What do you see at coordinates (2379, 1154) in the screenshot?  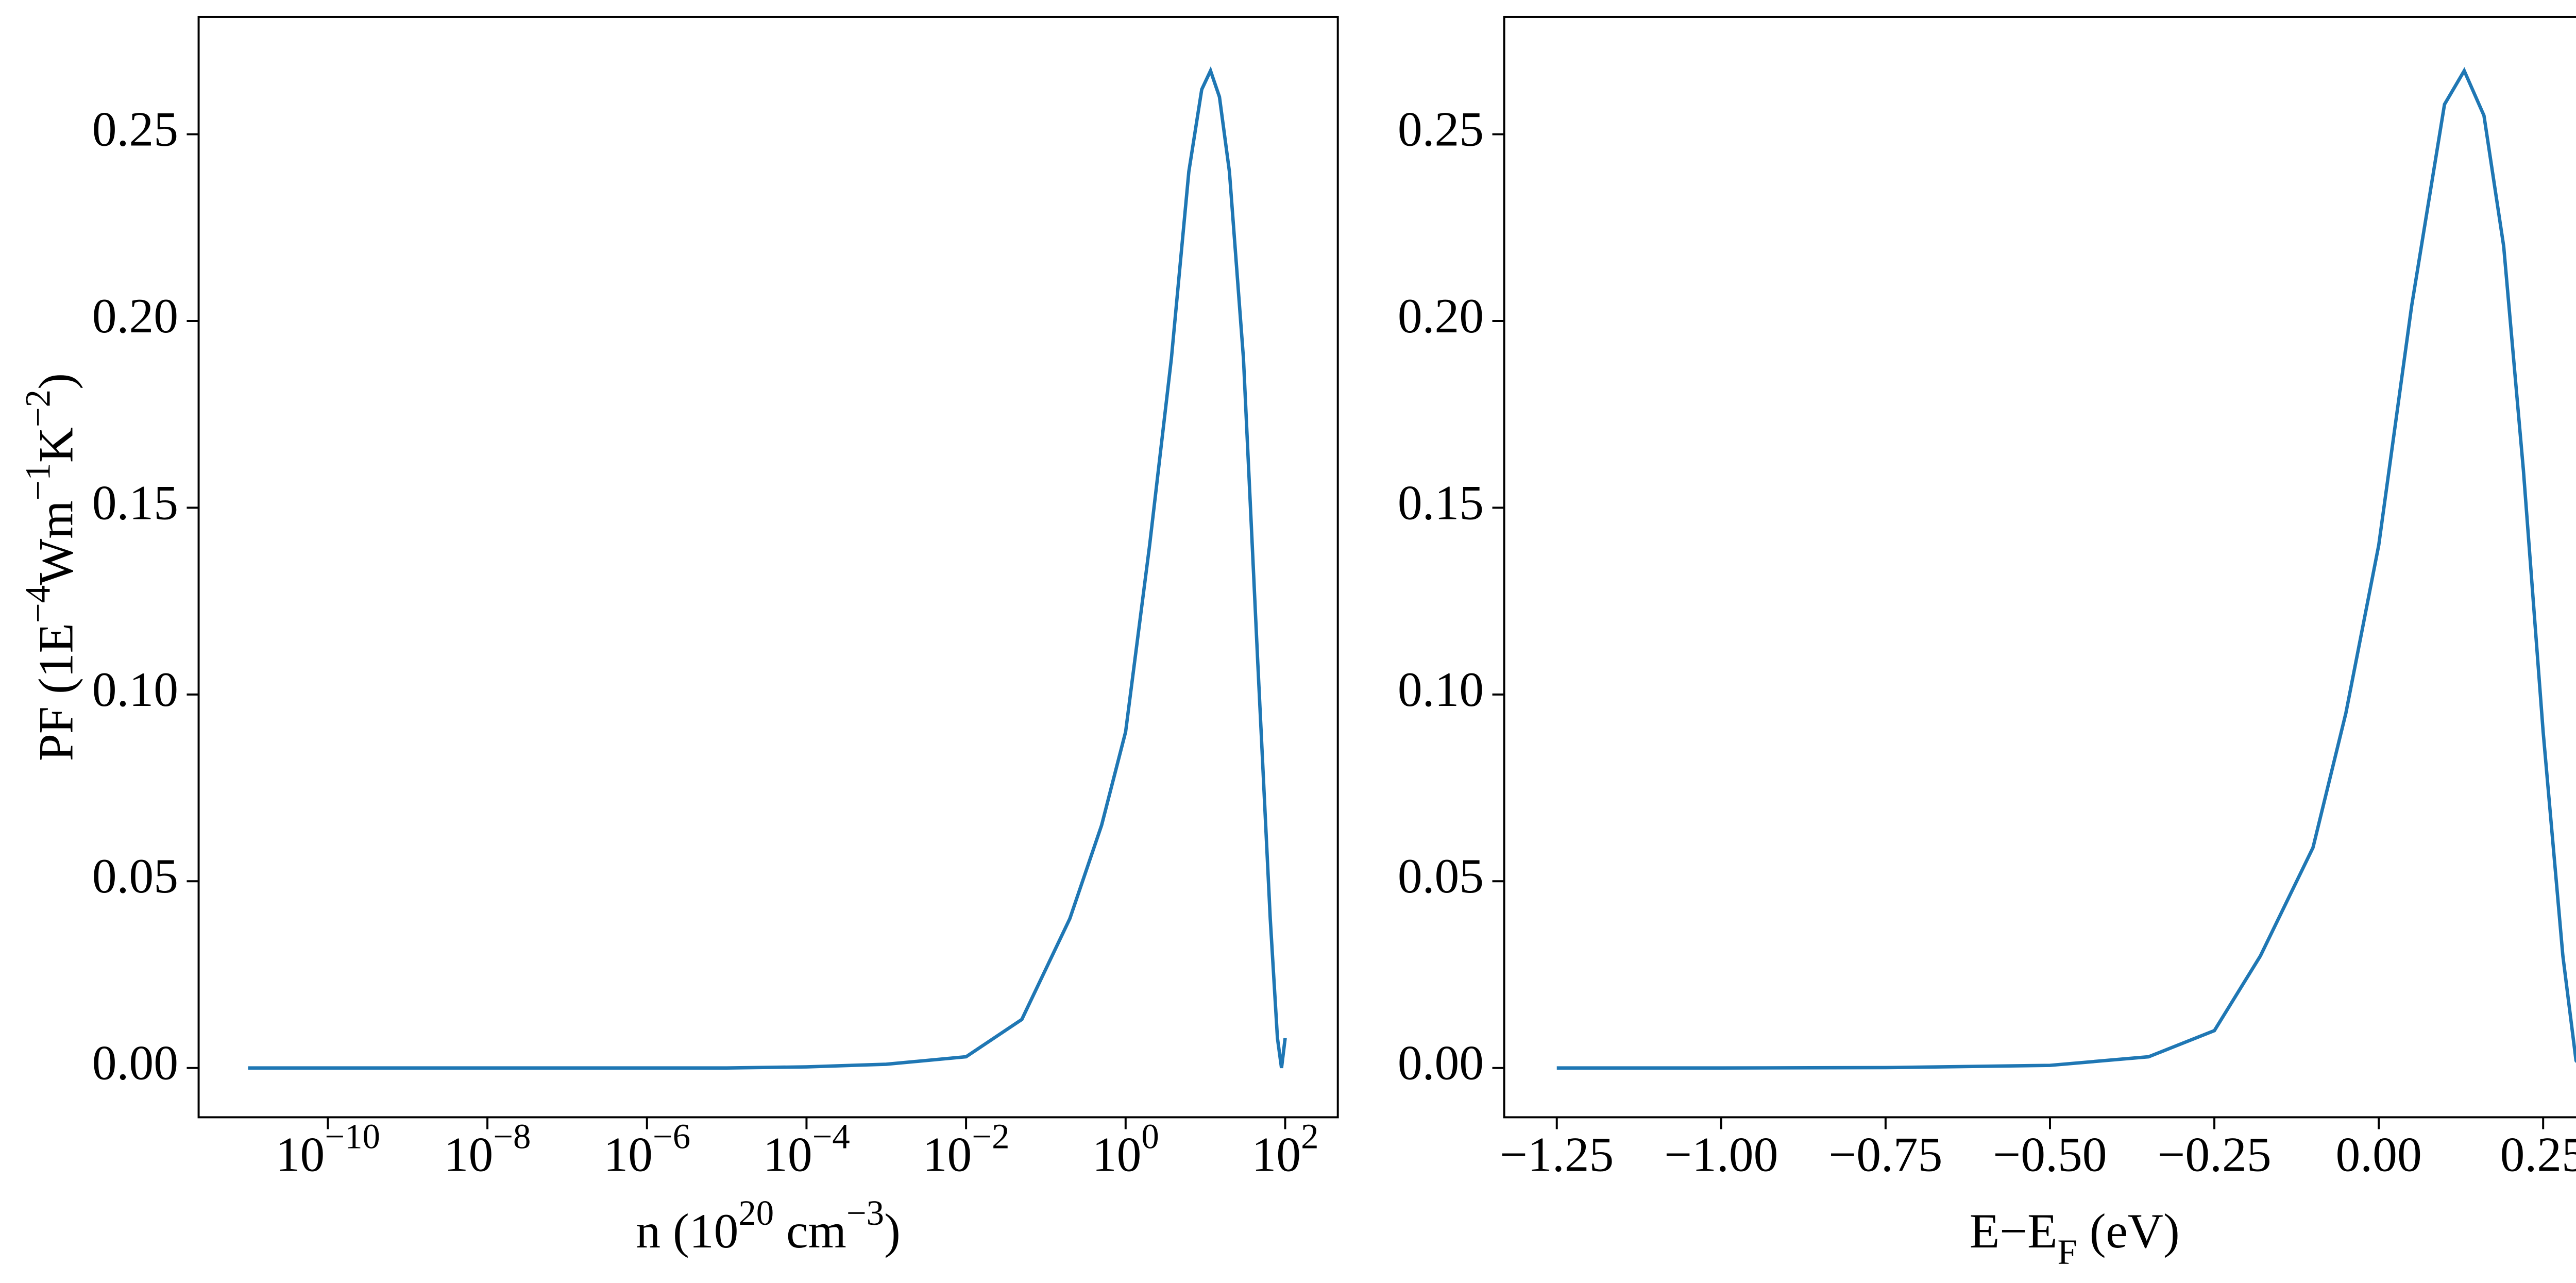 I see `x-tick-label: 0.00` at bounding box center [2379, 1154].